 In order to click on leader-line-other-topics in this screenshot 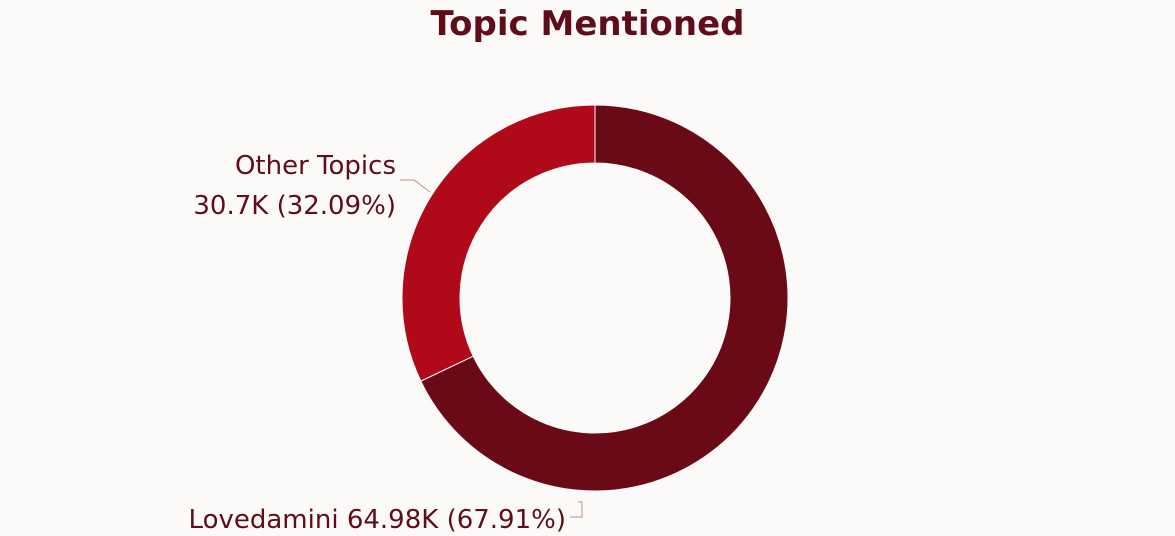, I will do `click(415, 186)`.